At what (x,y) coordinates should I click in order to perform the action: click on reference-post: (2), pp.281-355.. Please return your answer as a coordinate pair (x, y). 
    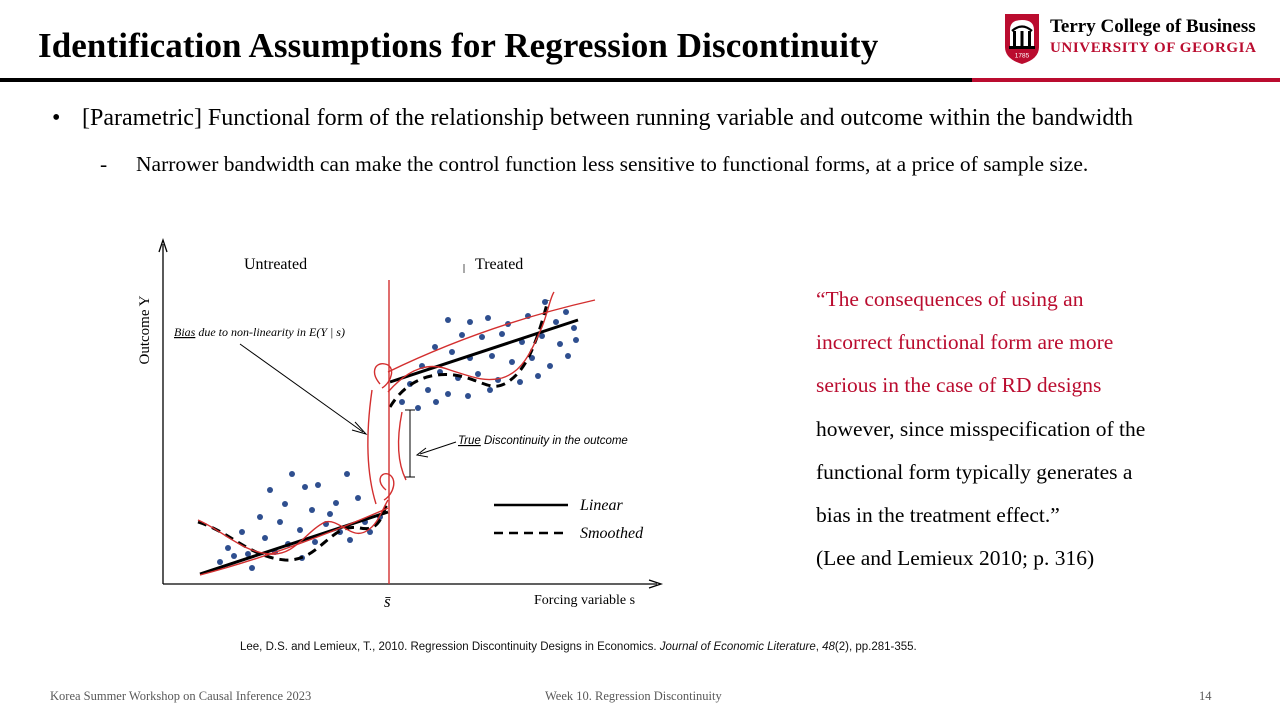
    Looking at the image, I should click on (875, 647).